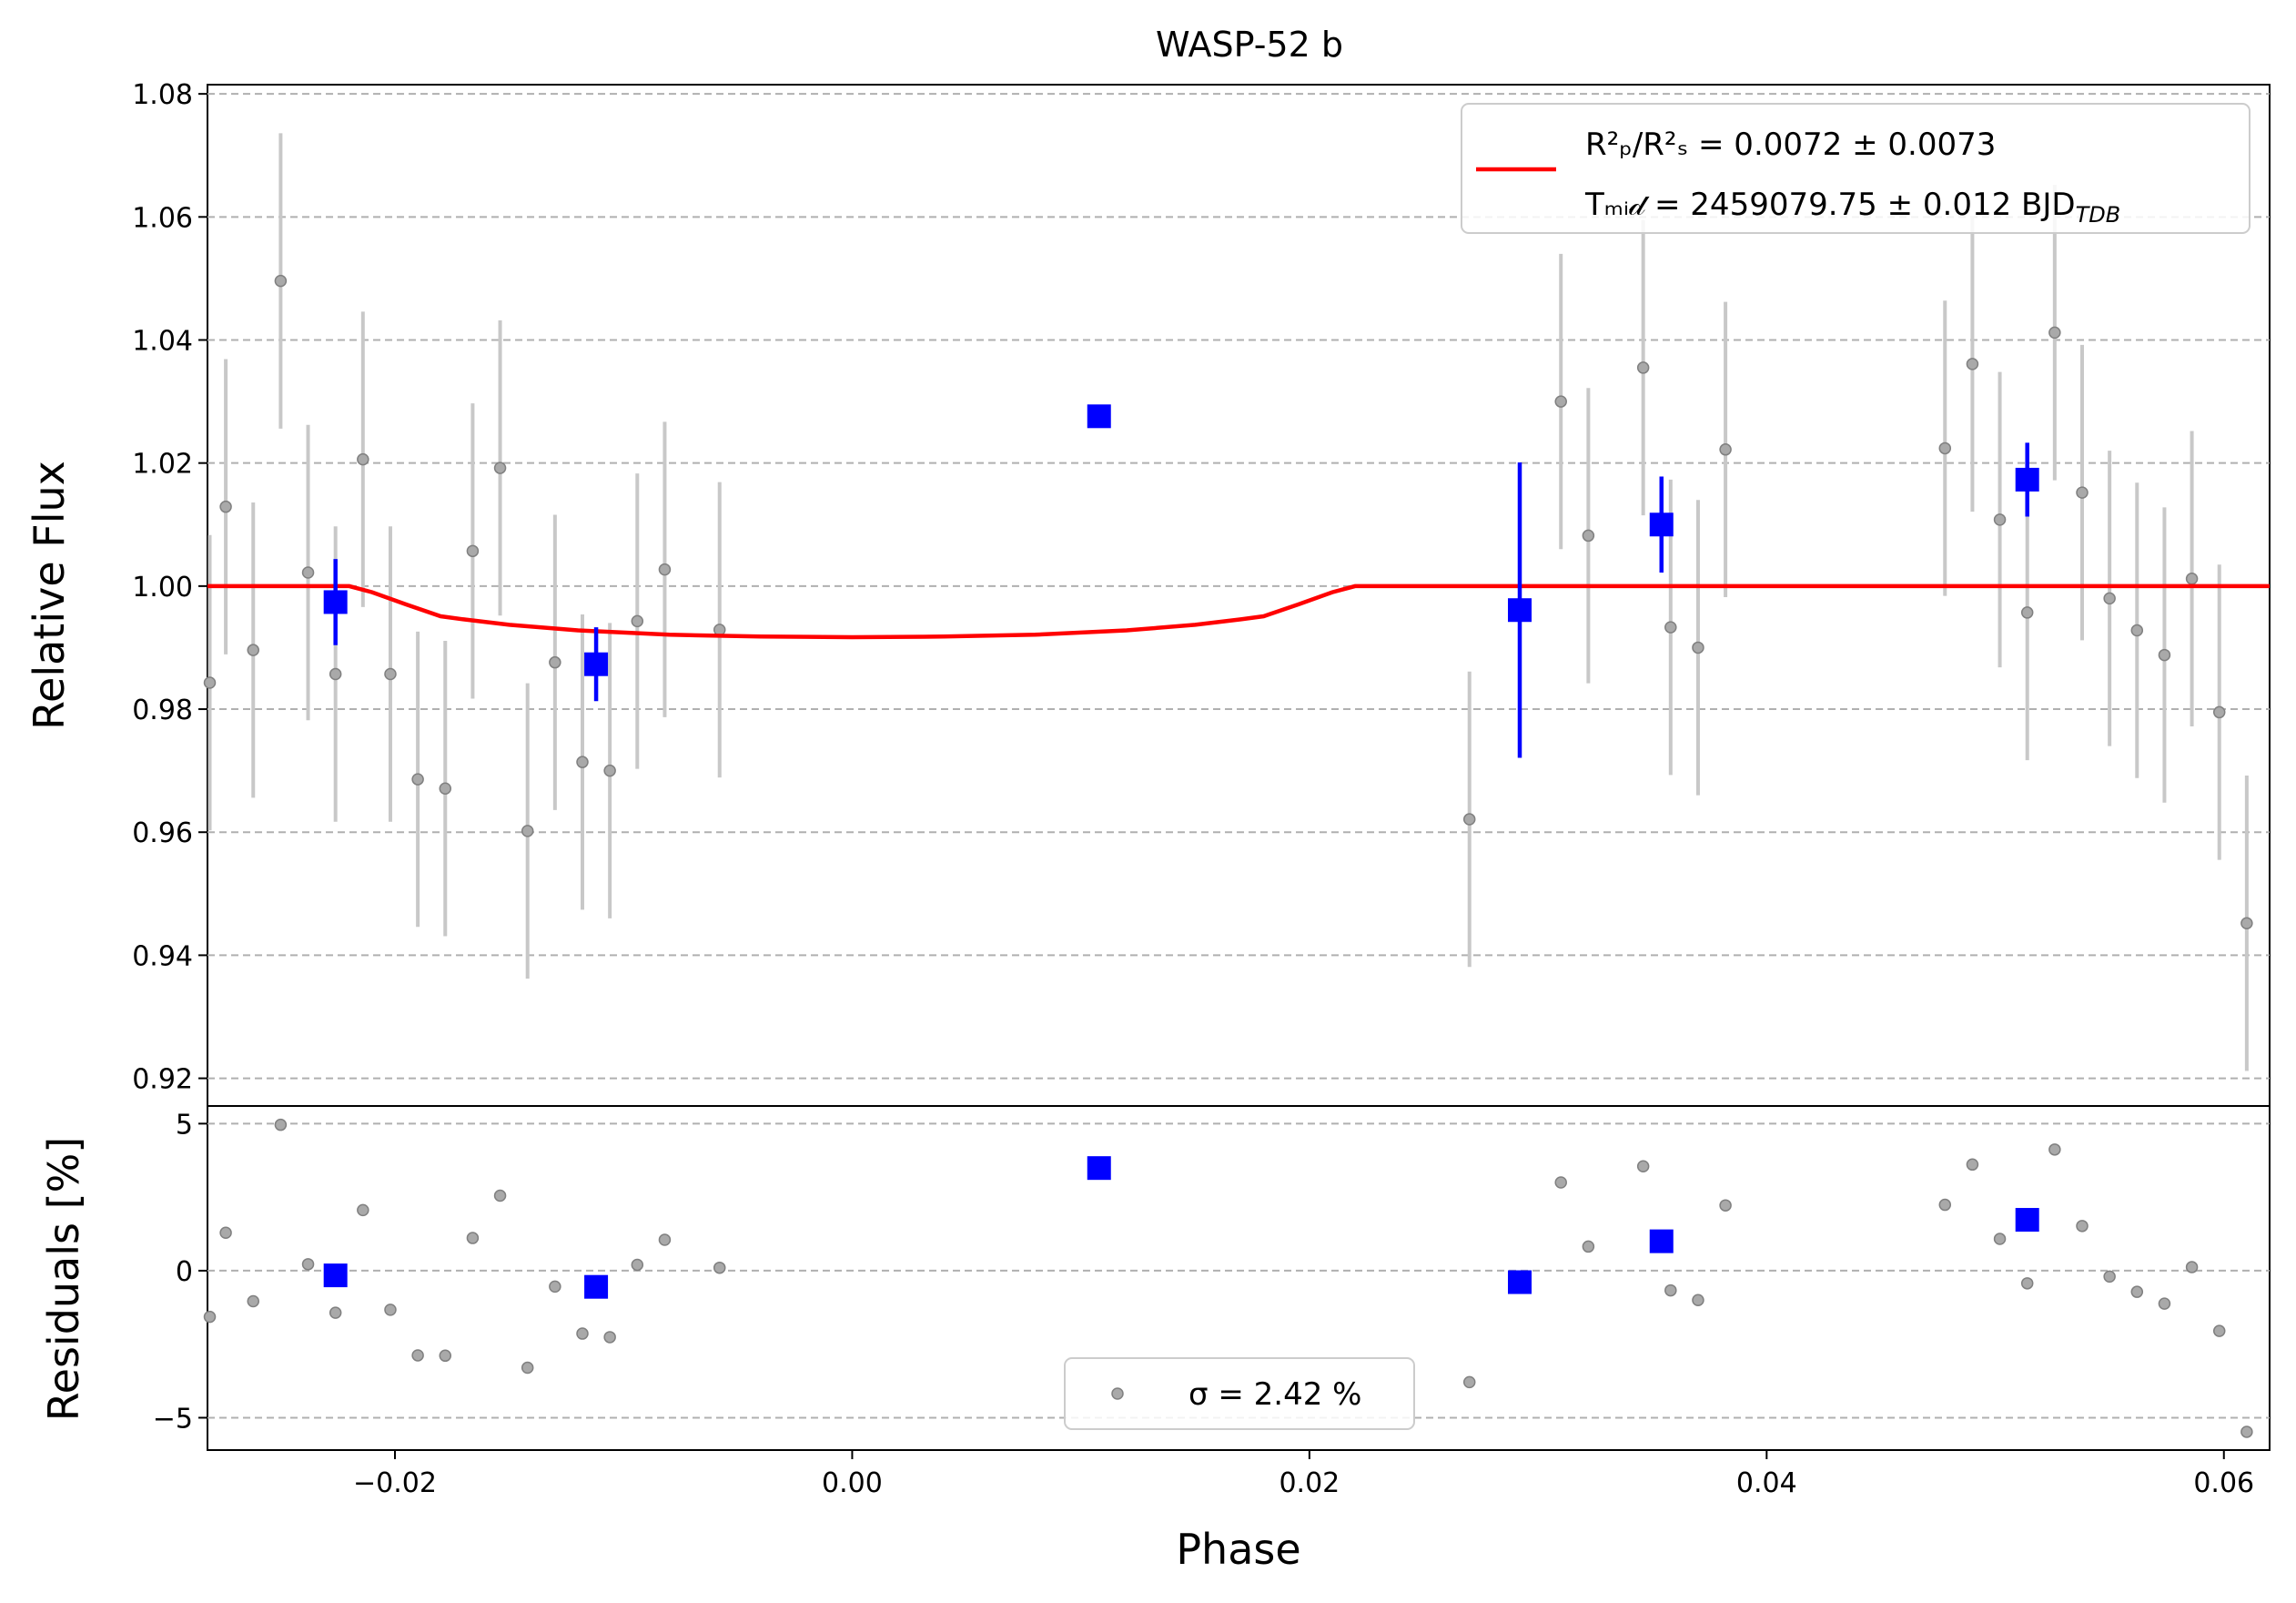  What do you see at coordinates (1238, 1549) in the screenshot?
I see `x-axis-label: Phase` at bounding box center [1238, 1549].